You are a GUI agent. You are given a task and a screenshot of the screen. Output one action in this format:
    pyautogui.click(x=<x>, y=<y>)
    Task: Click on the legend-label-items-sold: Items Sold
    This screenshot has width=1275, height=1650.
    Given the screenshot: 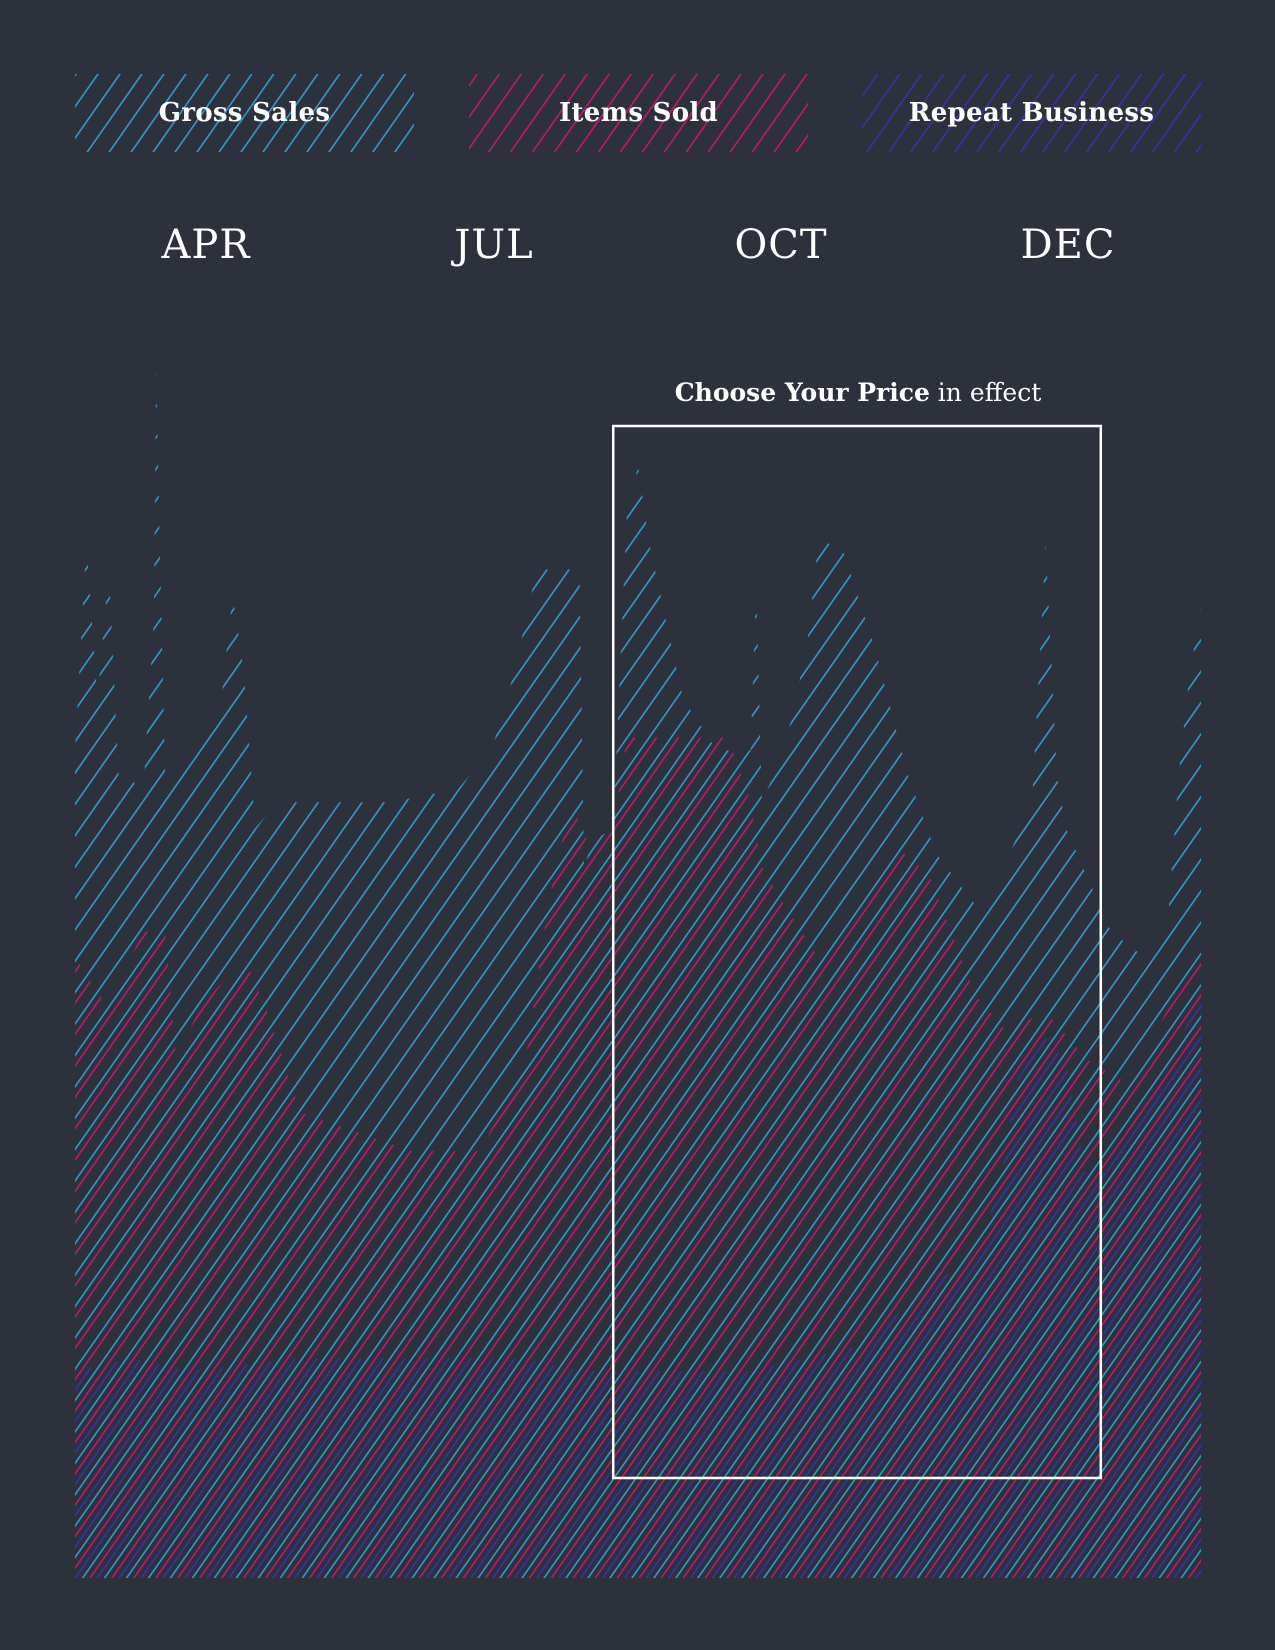 What is the action you would take?
    pyautogui.click(x=638, y=113)
    